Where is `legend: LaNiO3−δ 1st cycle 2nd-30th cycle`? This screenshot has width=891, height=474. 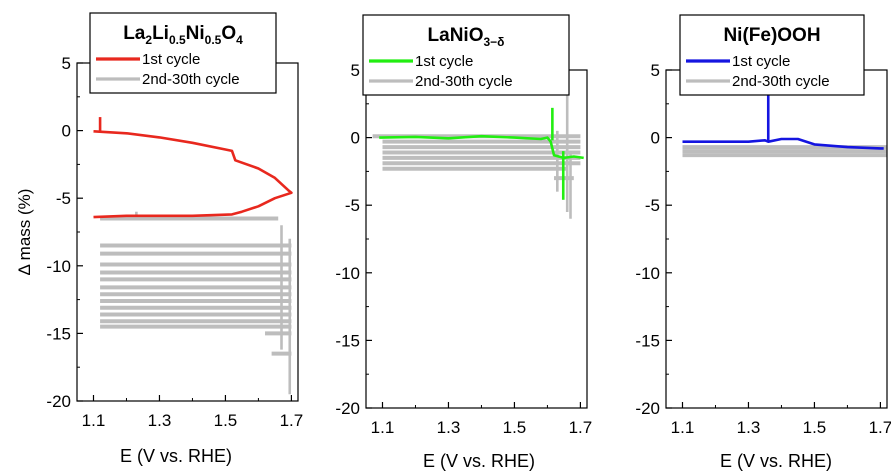
legend: LaNiO3−δ 1st cycle 2nd-30th cycle is located at coordinates (466, 55).